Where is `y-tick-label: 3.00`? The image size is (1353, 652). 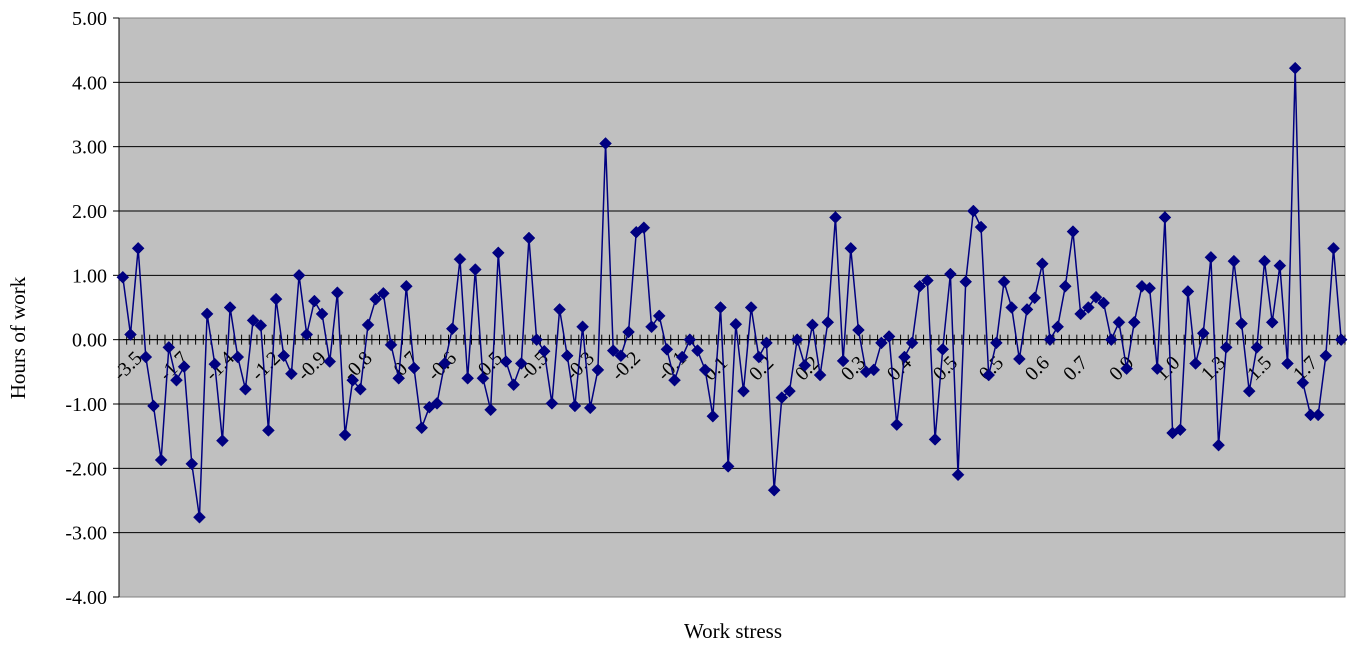
y-tick-label: 3.00 is located at coordinates (89, 148).